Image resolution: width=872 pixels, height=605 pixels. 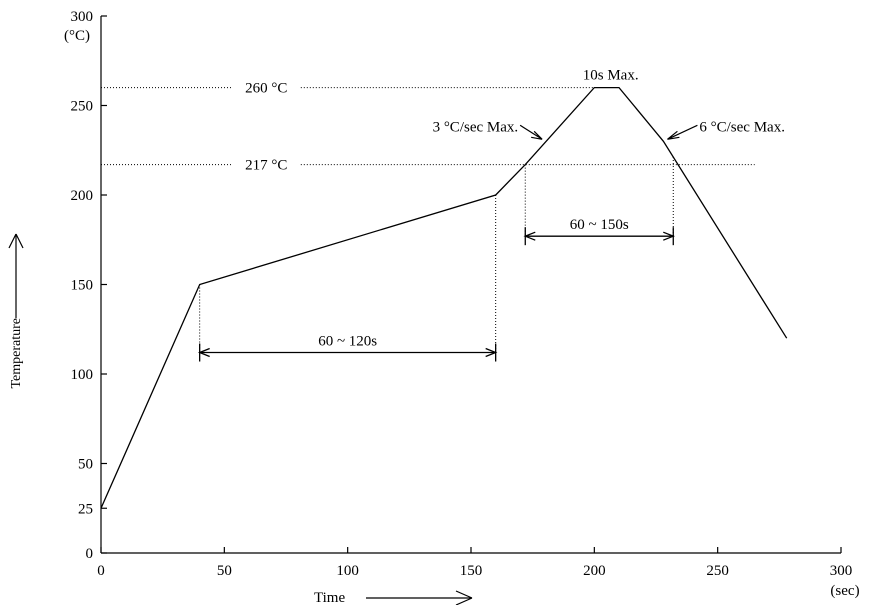 I want to click on annotations: 10s Max. 3 °C/sec Max. 6 °C/sec Max., so click(x=609, y=104).